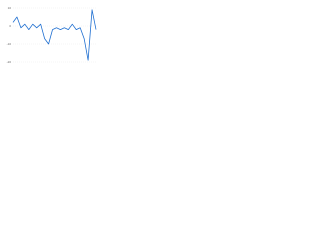 Image resolution: width=320 pixels, height=240 pixels. I want to click on y-tick-label: -10, so click(9, 44).